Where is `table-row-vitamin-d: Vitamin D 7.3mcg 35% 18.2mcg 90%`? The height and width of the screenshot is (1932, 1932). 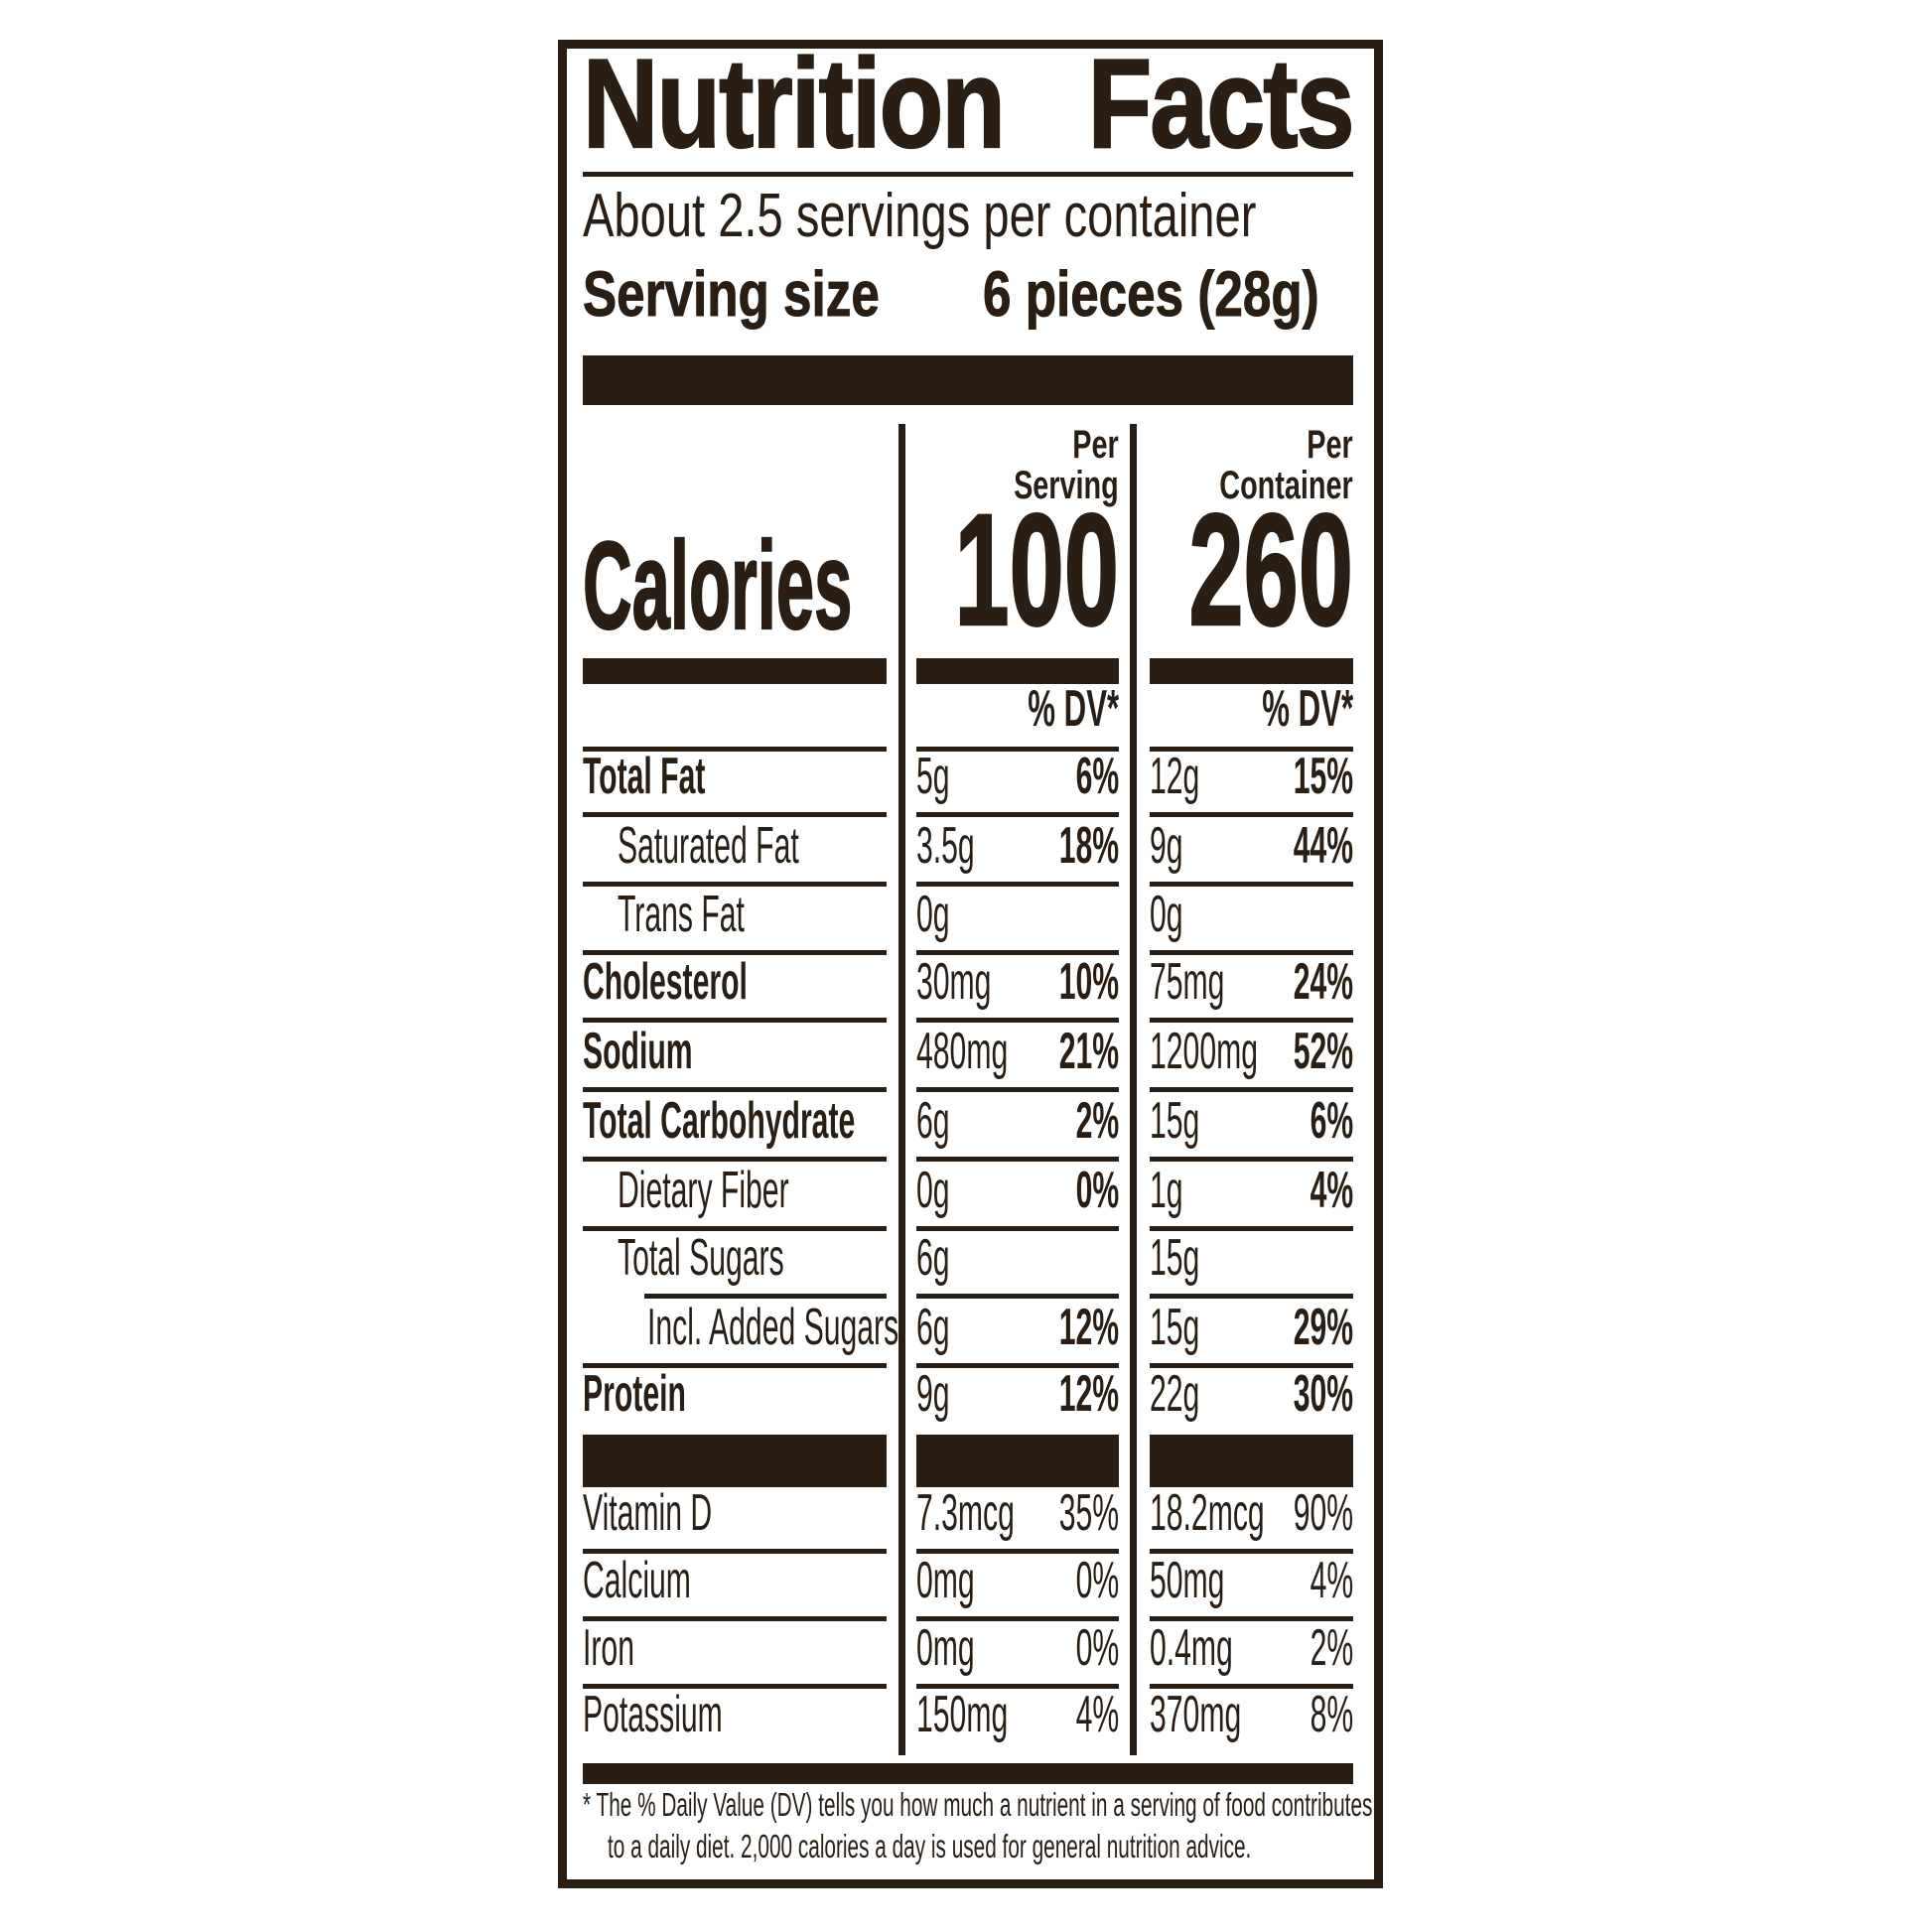 table-row-vitamin-d: Vitamin D 7.3mcg 35% 18.2mcg 90% is located at coordinates (971, 1520).